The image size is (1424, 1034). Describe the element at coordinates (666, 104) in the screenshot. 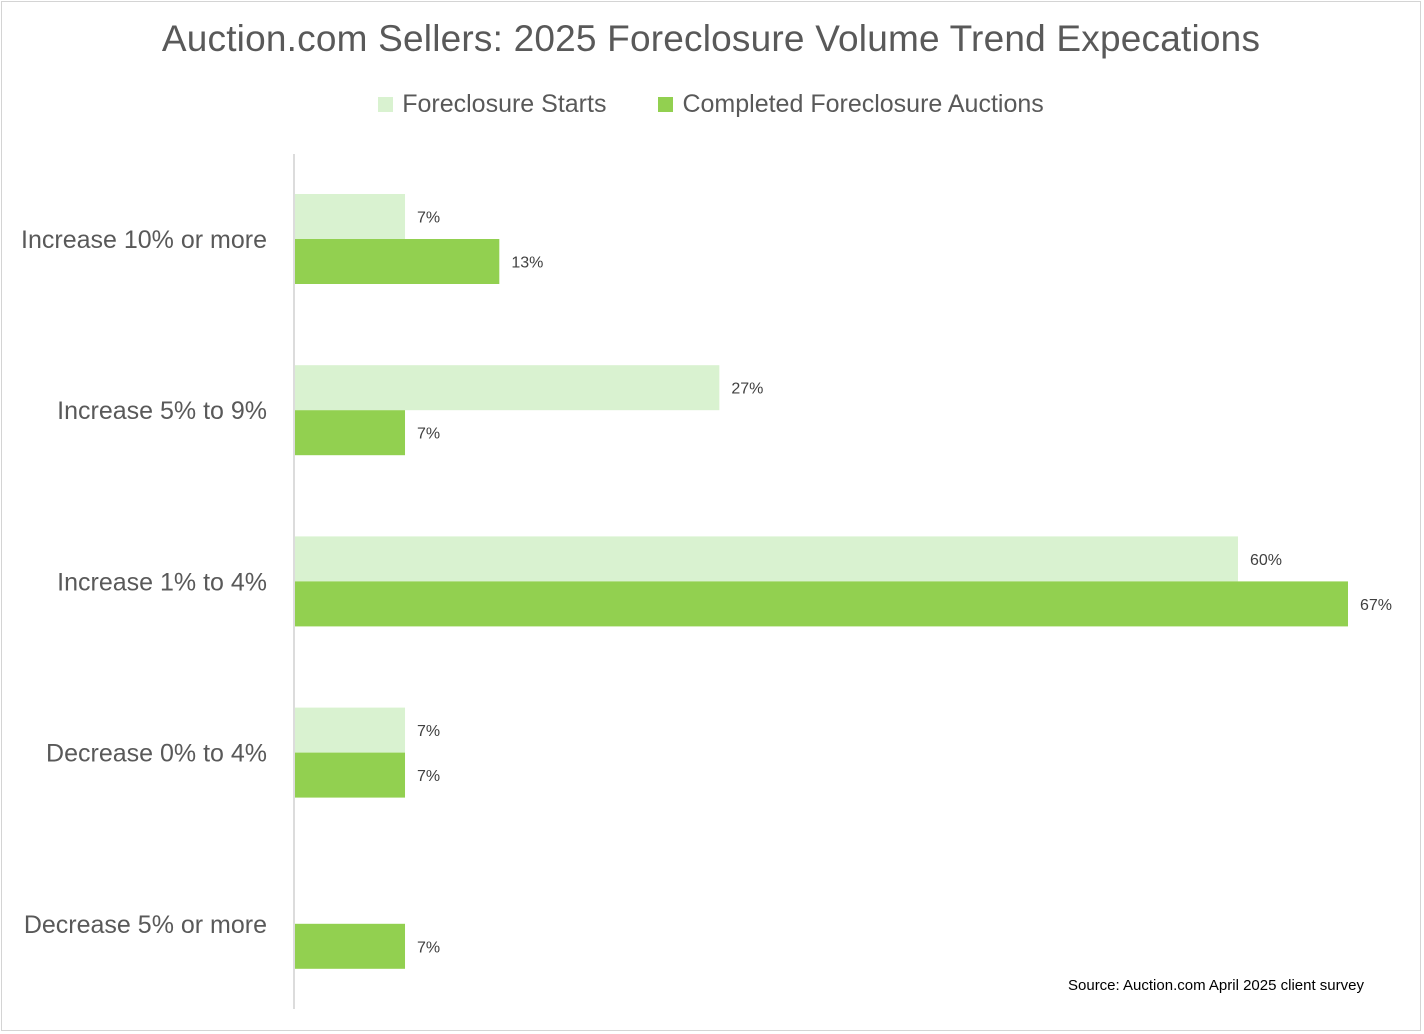

I see `legend-swatch-completed-auctions` at that location.